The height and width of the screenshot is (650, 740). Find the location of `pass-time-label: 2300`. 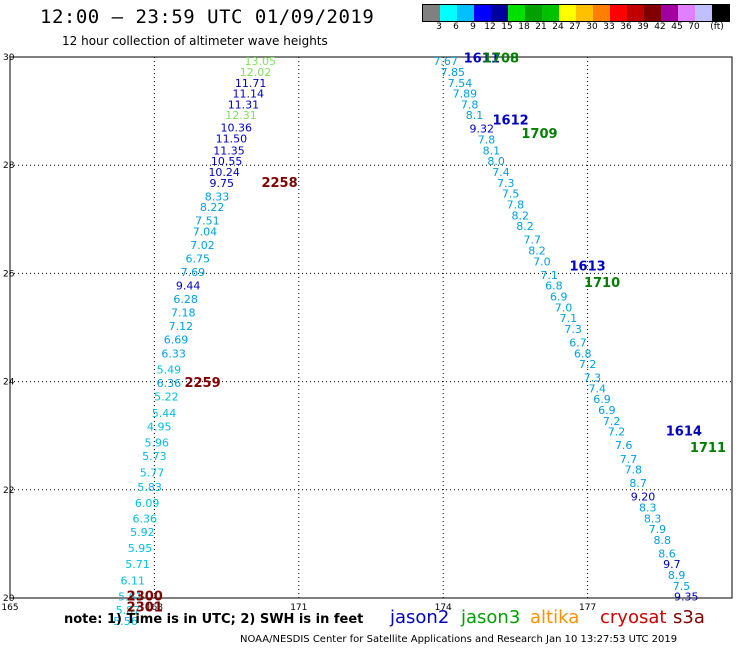

pass-time-label: 2300 is located at coordinates (145, 597).